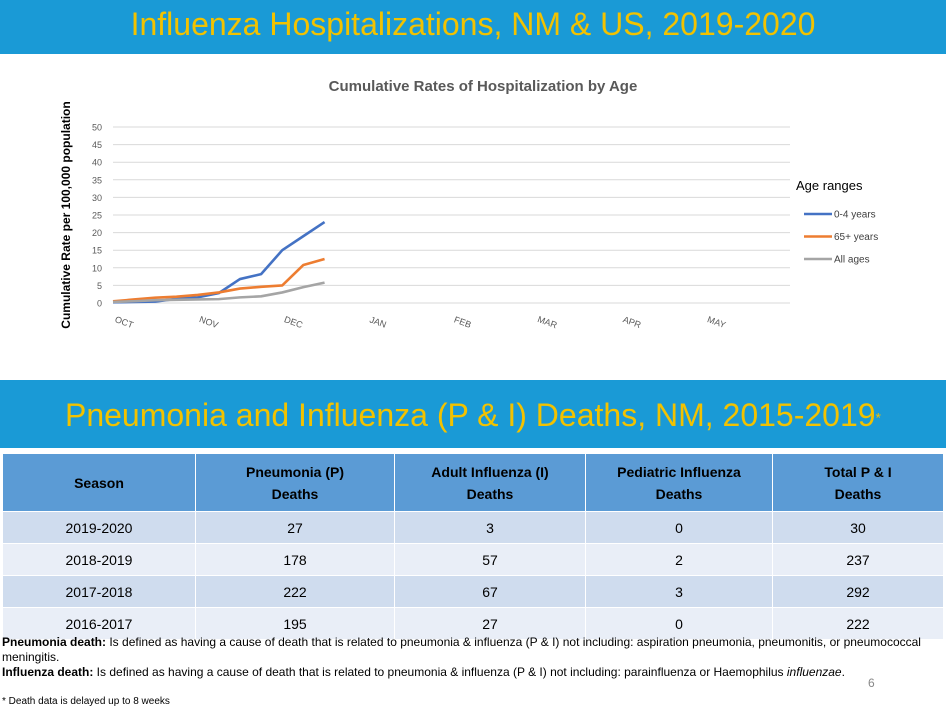  What do you see at coordinates (86, 701) in the screenshot?
I see `death-data-footnote: * Death data is delayed up to 8 weeks` at bounding box center [86, 701].